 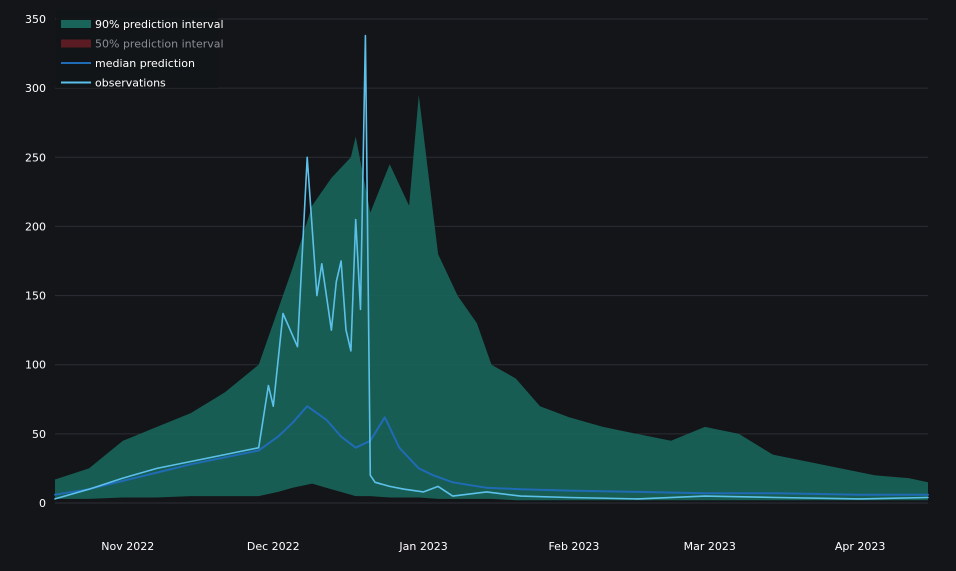 What do you see at coordinates (35, 19) in the screenshot?
I see `y-tick-label: 350` at bounding box center [35, 19].